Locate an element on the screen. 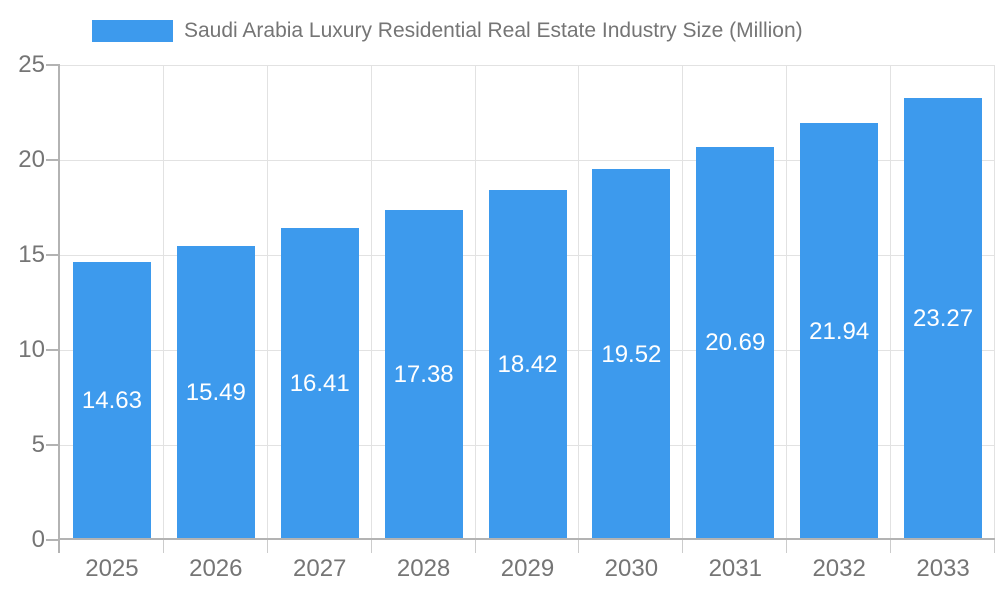 The image size is (1000, 600). bar: 16.41 is located at coordinates (319, 384).